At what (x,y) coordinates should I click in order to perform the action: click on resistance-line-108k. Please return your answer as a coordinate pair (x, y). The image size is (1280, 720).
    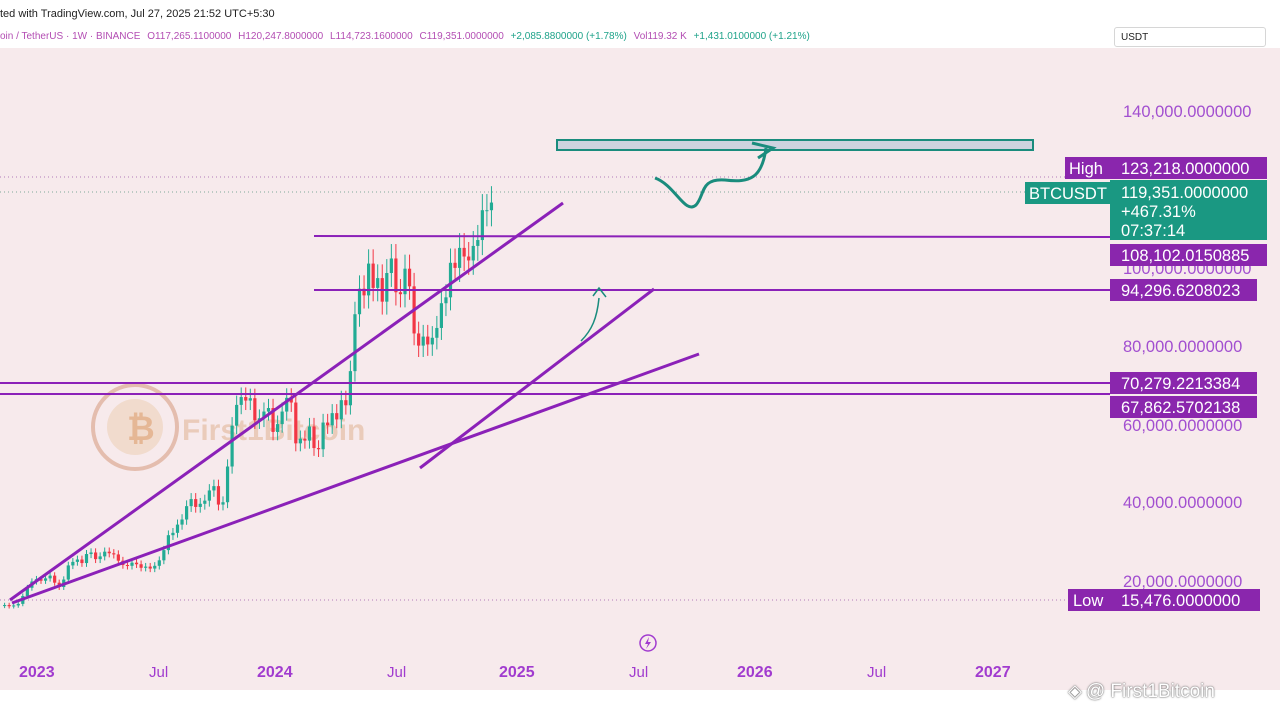
    Looking at the image, I should click on (711, 236).